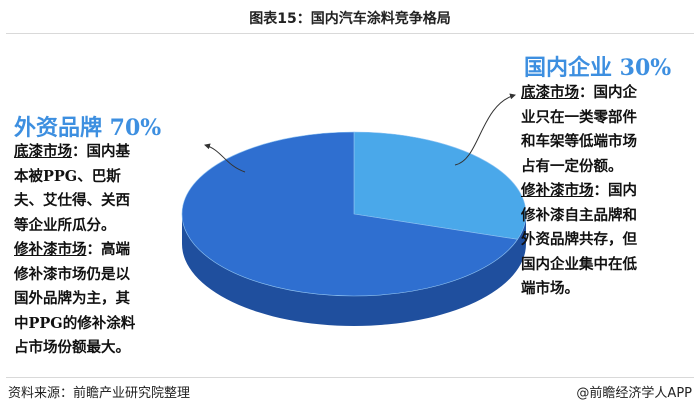 Image resolution: width=700 pixels, height=409 pixels. What do you see at coordinates (550, 92) in the screenshot?
I see `right-s1-head: 底漆市场` at bounding box center [550, 92].